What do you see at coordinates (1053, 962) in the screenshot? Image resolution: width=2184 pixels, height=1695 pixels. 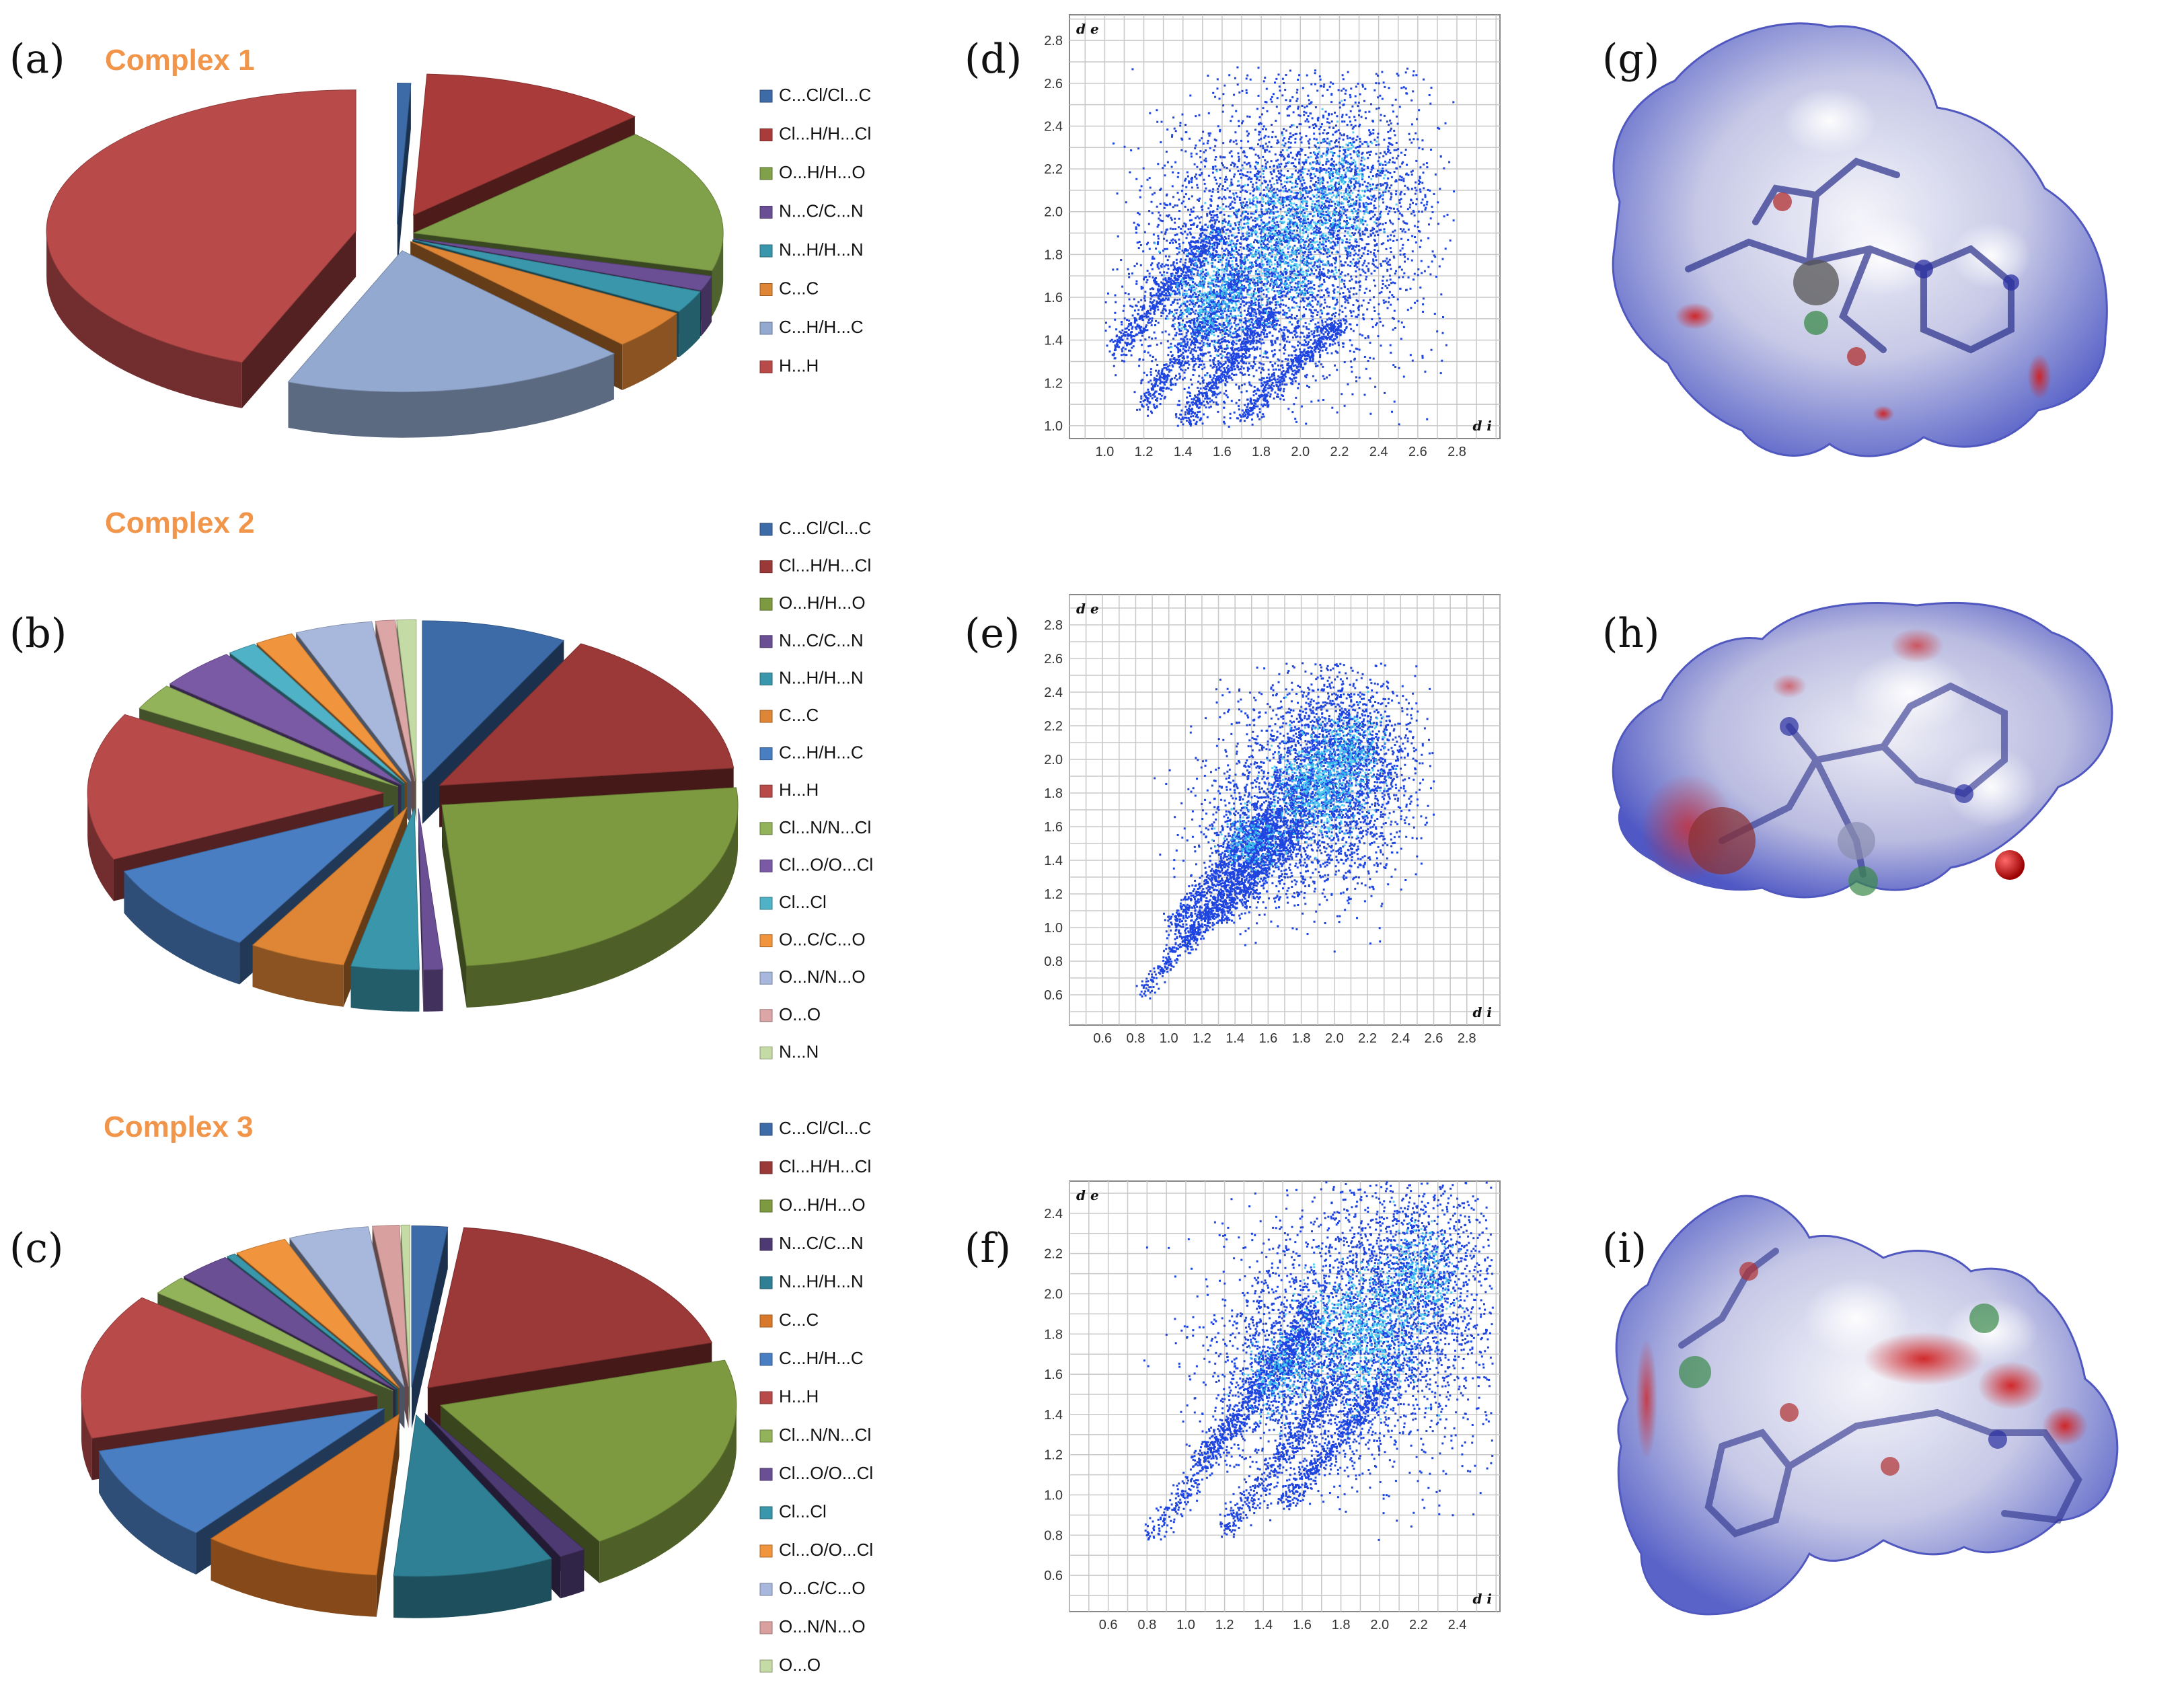 I see `y-tick-label: 0.8` at bounding box center [1053, 962].